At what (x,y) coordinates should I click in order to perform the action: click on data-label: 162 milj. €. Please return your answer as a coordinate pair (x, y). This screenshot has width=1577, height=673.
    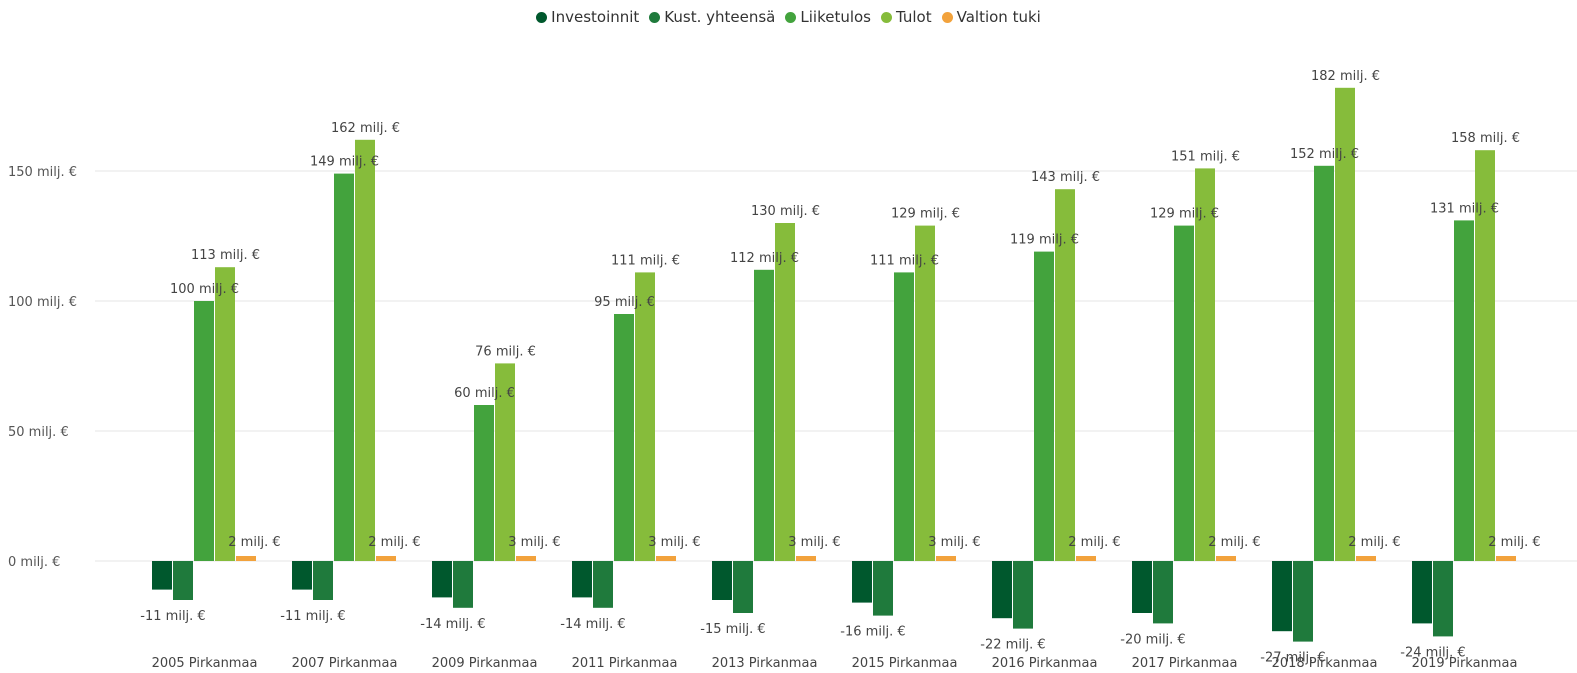
    Looking at the image, I should click on (365, 128).